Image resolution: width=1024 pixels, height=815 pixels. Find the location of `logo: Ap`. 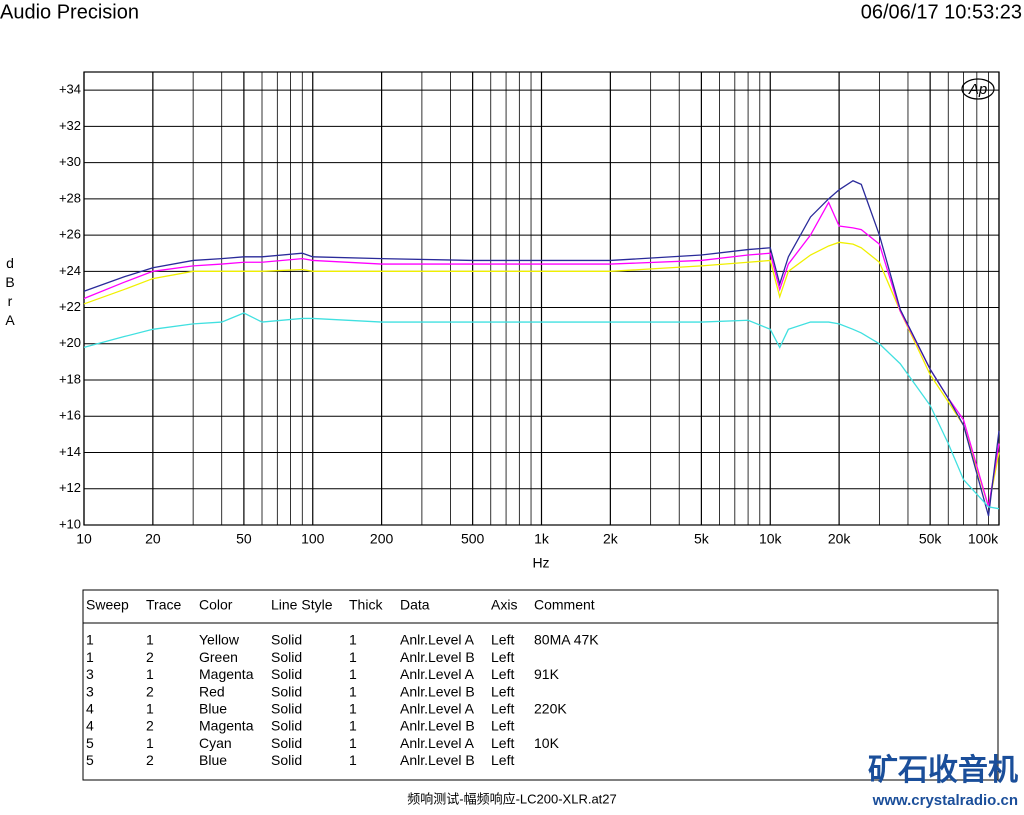

logo: Ap is located at coordinates (977, 89).